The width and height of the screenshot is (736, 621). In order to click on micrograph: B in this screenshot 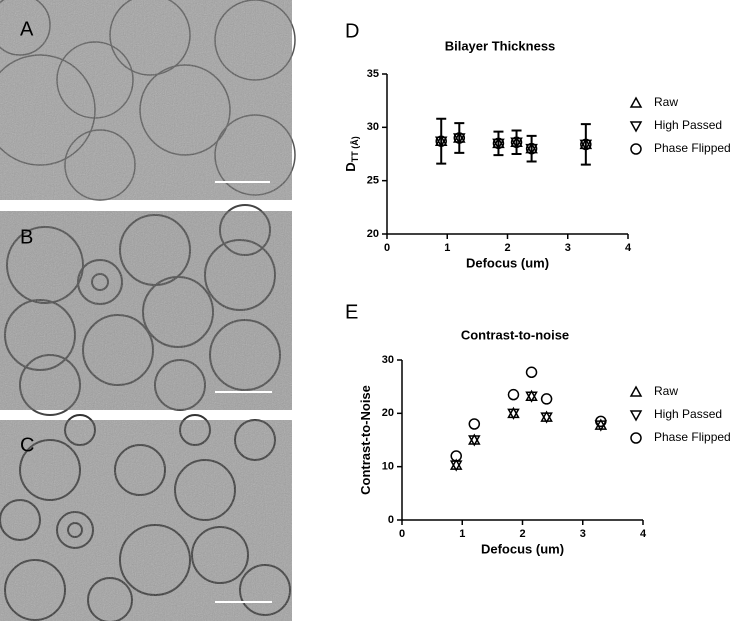, I will do `click(146, 310)`.